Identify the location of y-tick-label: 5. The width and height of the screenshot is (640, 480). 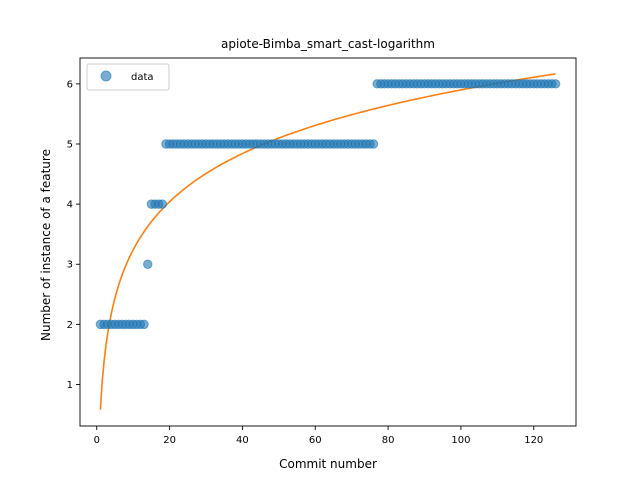
(70, 144).